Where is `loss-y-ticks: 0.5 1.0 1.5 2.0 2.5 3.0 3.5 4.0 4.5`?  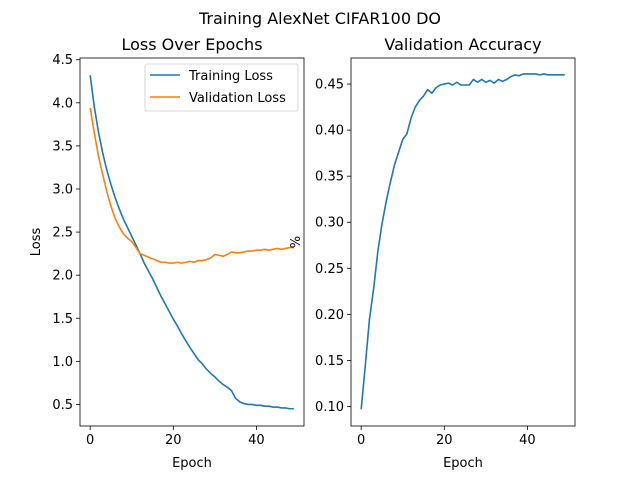
loss-y-ticks: 0.5 1.0 1.5 2.0 2.5 3.0 3.5 4.0 4.5 is located at coordinates (66, 233).